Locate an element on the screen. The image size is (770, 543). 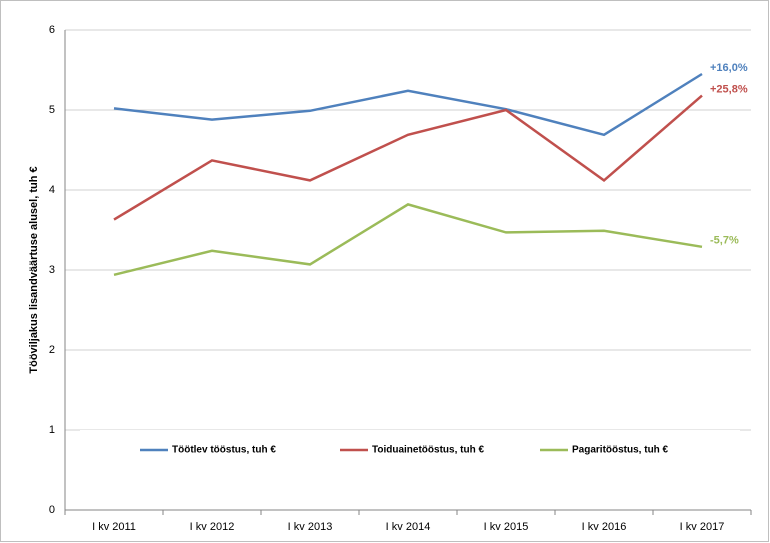
legend-label: Toiduainetööstus, tuh € is located at coordinates (428, 450).